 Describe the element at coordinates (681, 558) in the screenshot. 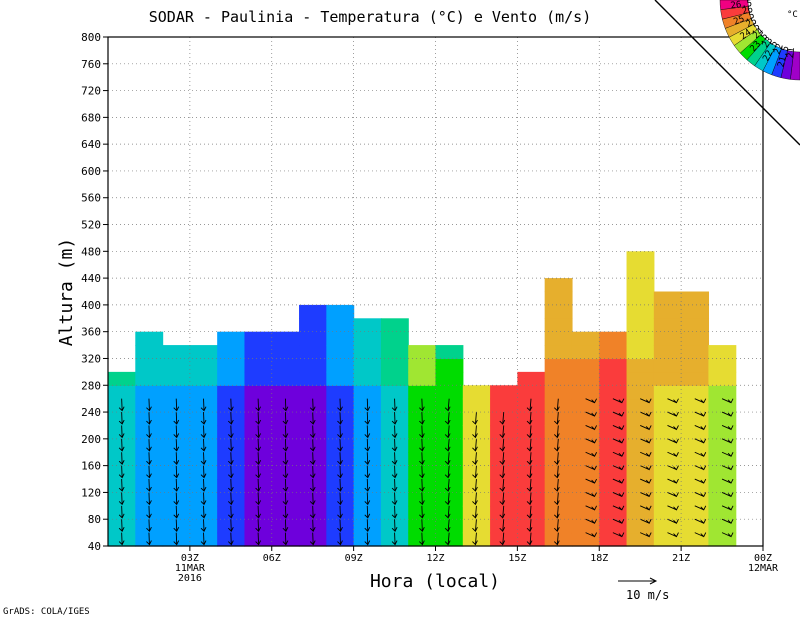

I see `x-tick-label: 21Z` at that location.